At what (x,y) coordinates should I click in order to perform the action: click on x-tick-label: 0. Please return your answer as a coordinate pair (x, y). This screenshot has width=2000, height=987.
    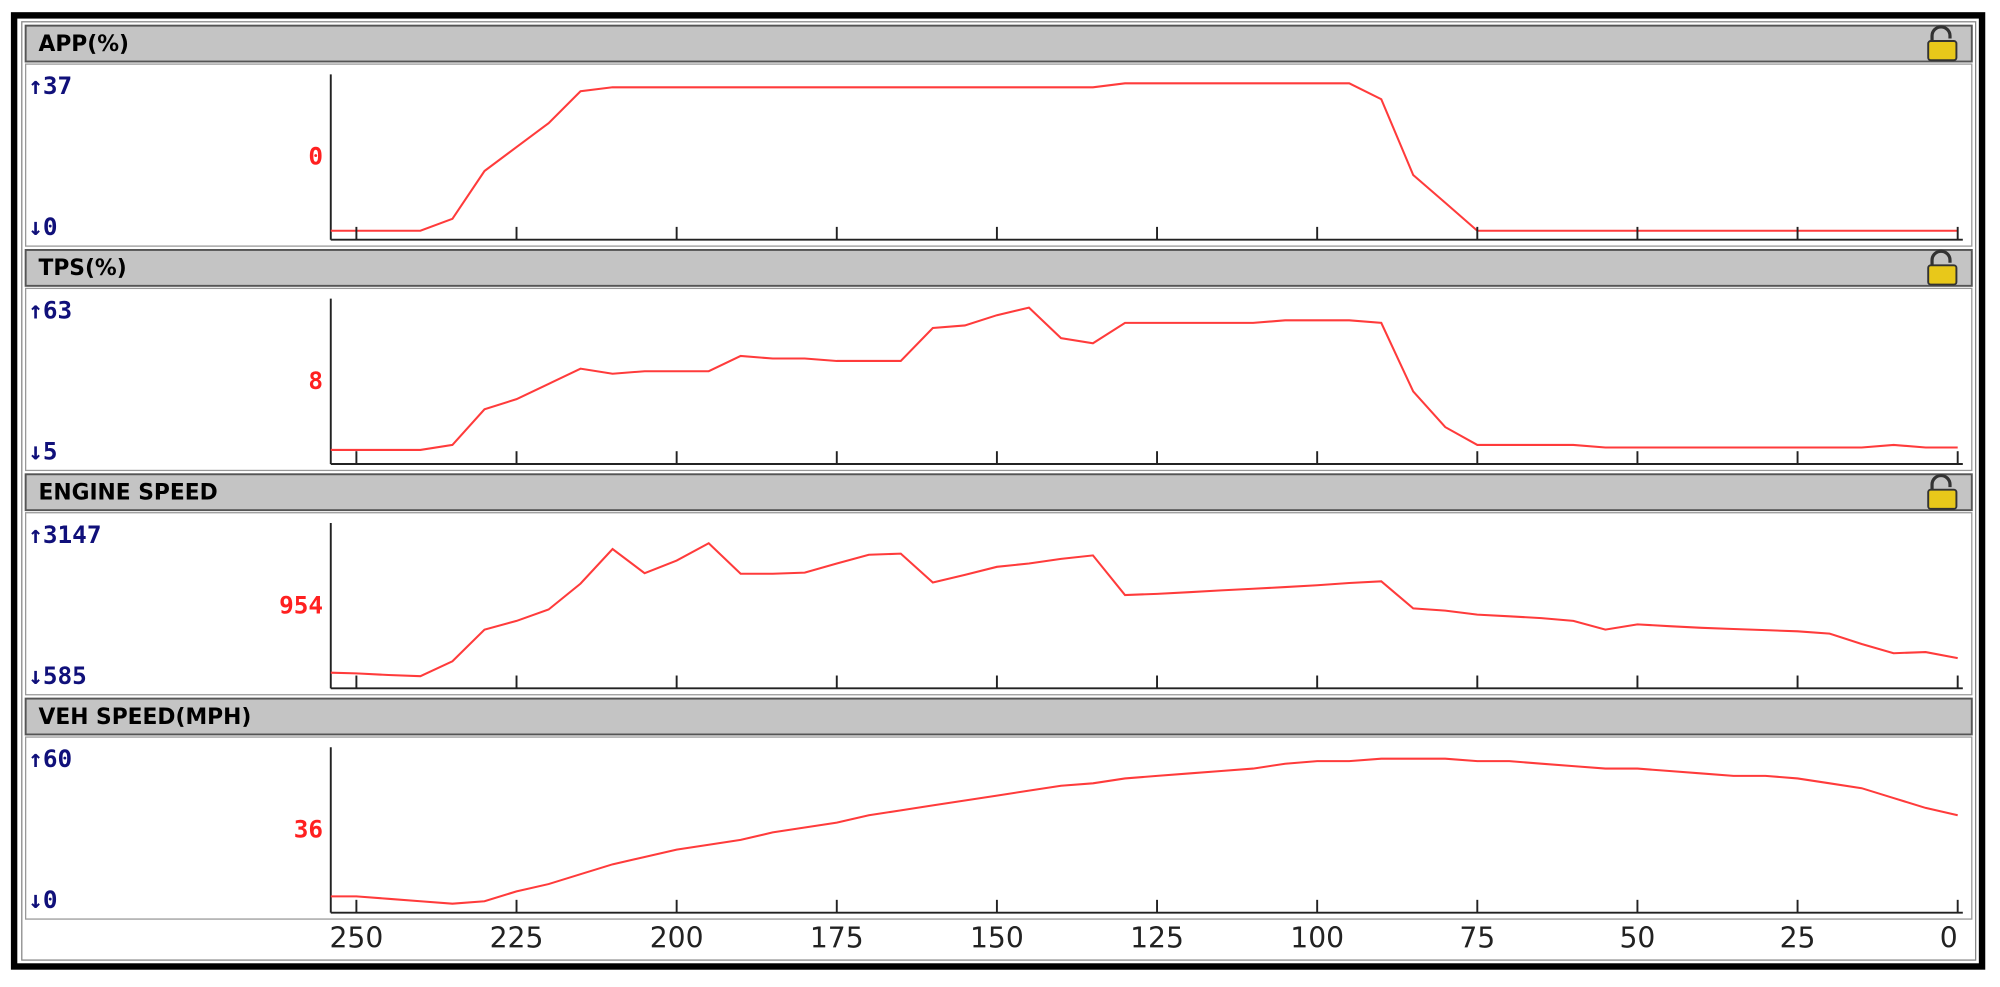
    Looking at the image, I should click on (1949, 938).